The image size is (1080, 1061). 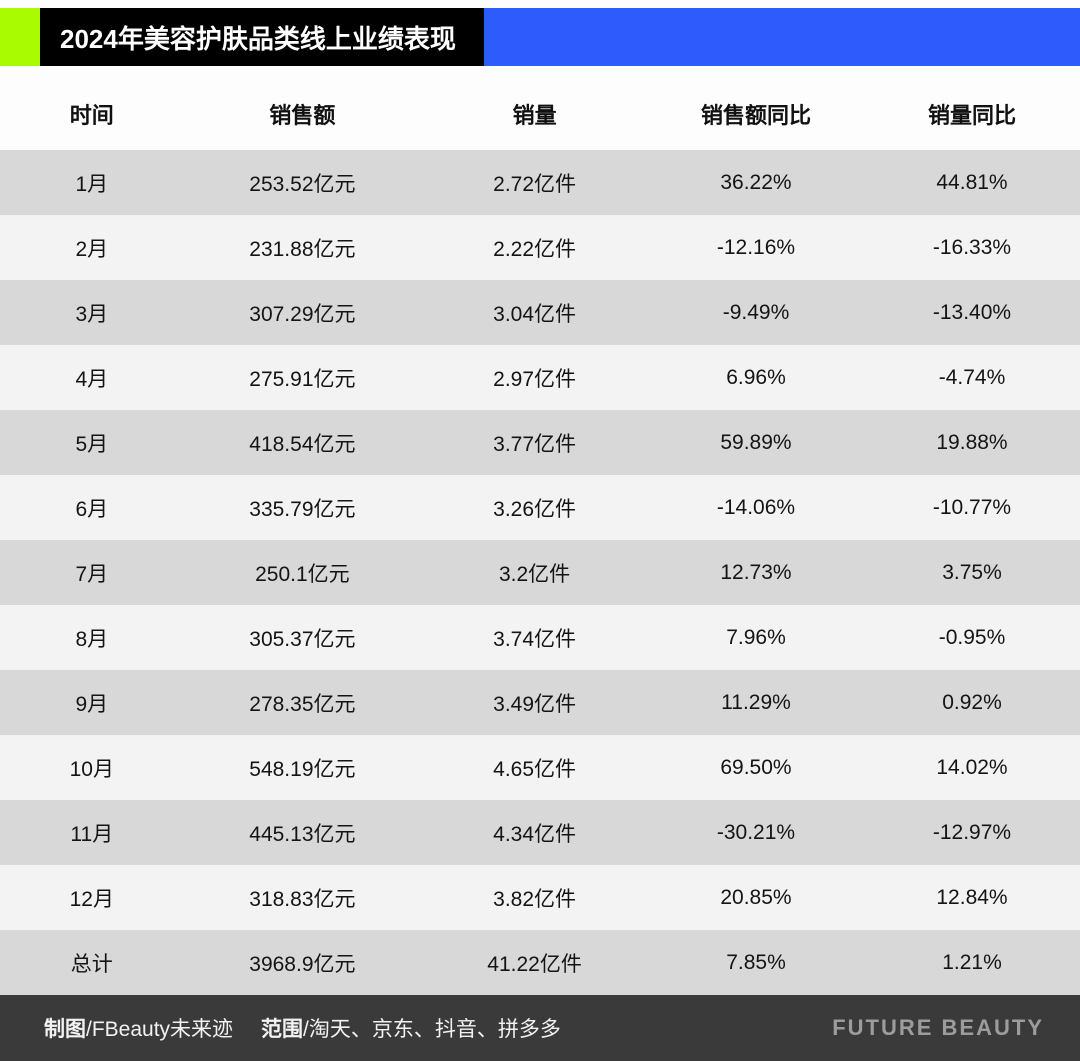 What do you see at coordinates (972, 767) in the screenshot?
I see `table-cell: 14.02%` at bounding box center [972, 767].